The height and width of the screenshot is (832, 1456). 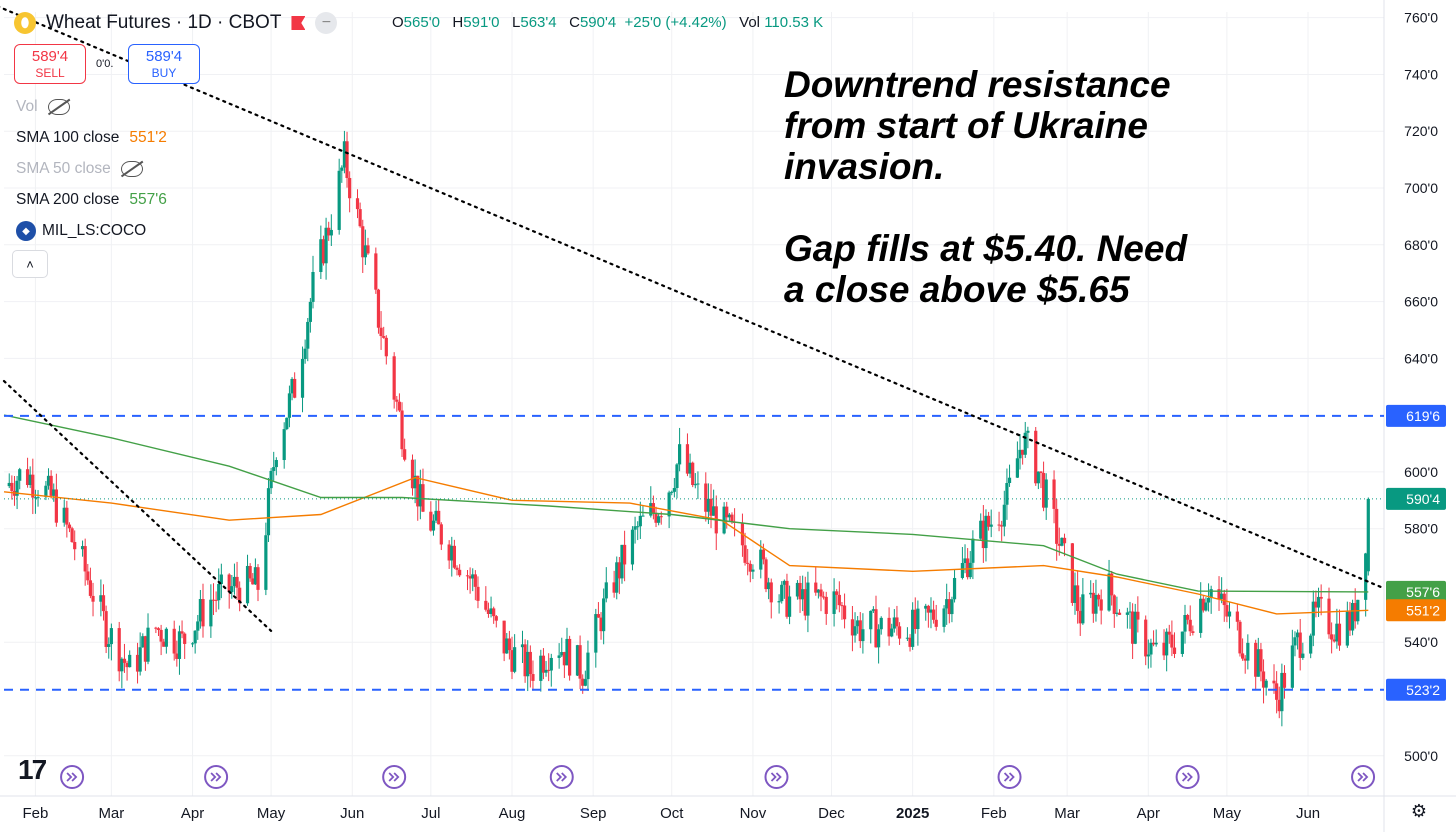 I want to click on indicator-volume: Vol, so click(x=43, y=107).